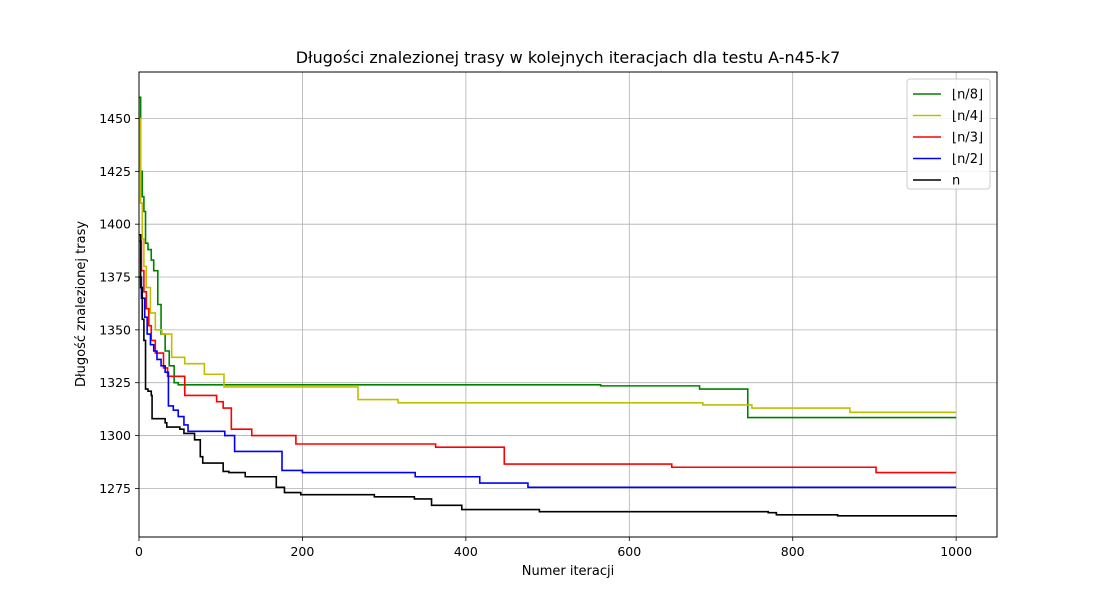 This screenshot has height=601, width=1108. Describe the element at coordinates (956, 181) in the screenshot. I see `legend-label: n` at that location.